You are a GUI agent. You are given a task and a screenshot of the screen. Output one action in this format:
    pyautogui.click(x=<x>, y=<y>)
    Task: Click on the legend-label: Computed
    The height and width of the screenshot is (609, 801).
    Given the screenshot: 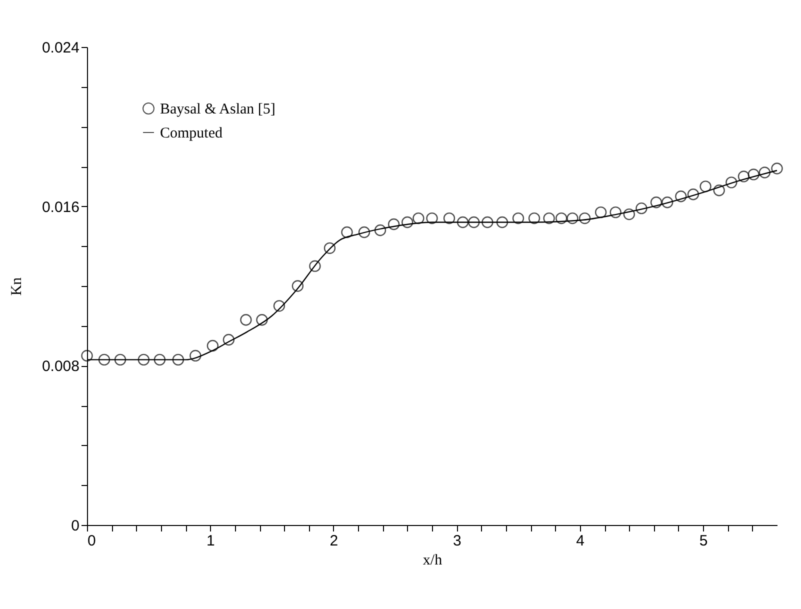 What is the action you would take?
    pyautogui.click(x=191, y=134)
    